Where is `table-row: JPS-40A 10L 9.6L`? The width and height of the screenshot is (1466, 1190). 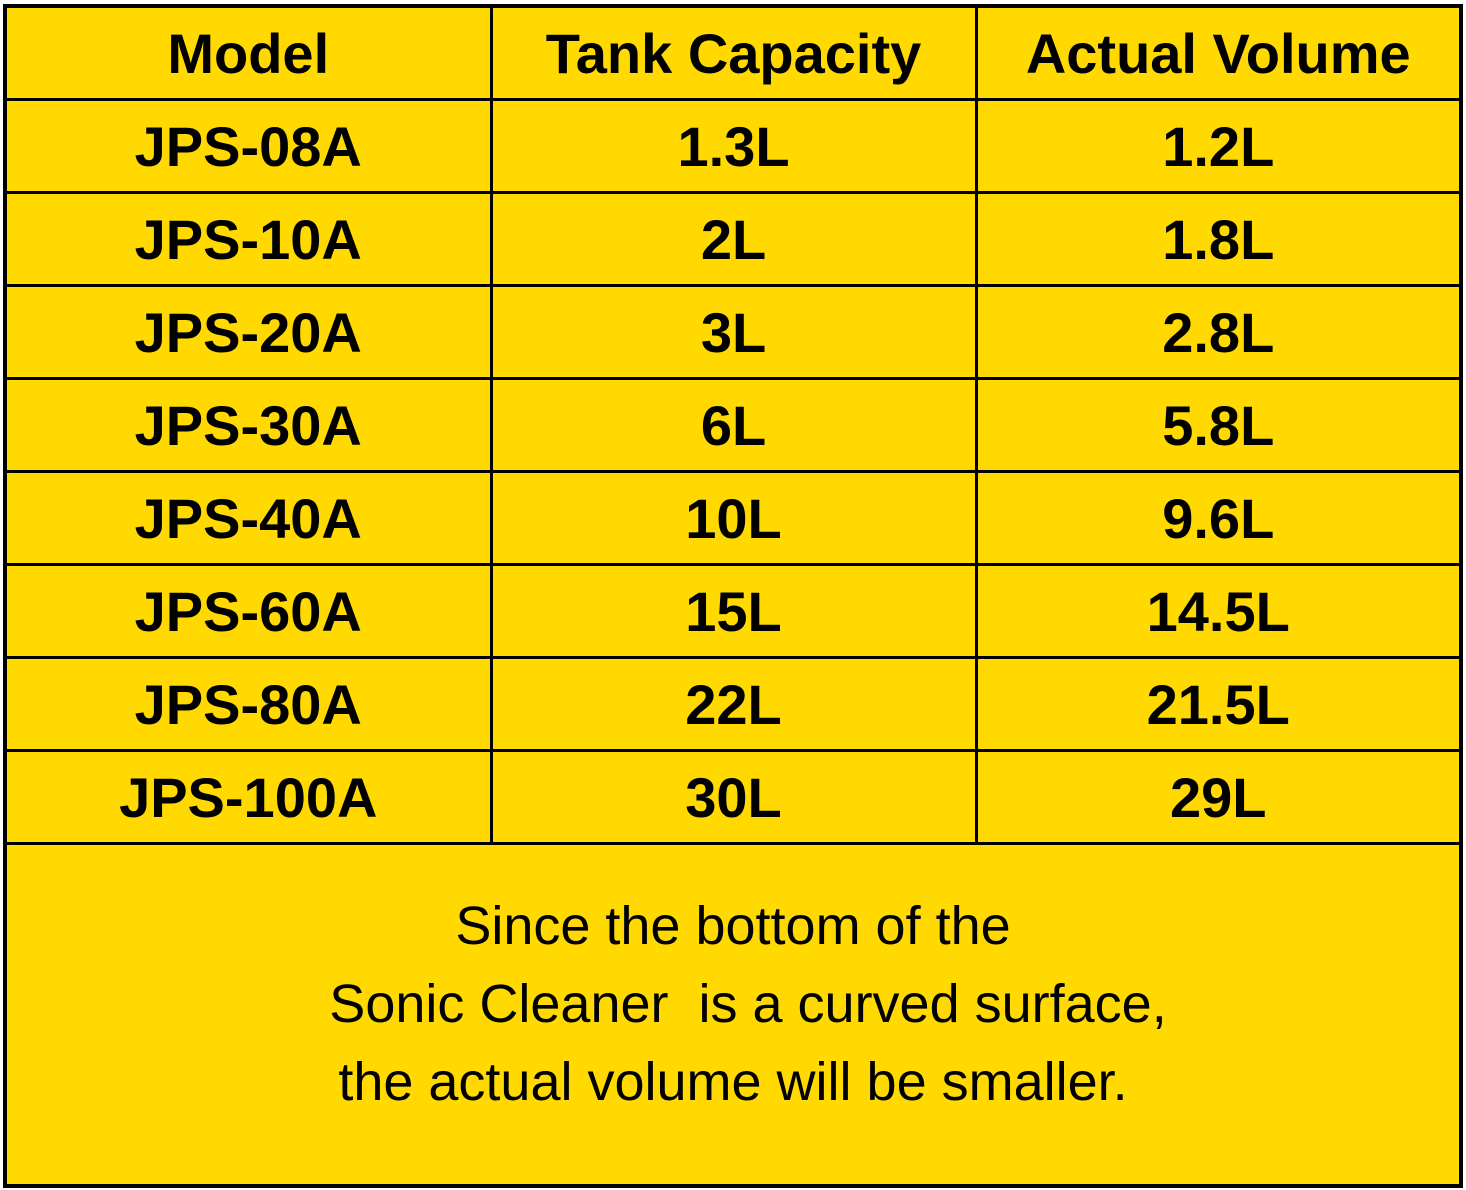 table-row: JPS-40A 10L 9.6L is located at coordinates (733, 518).